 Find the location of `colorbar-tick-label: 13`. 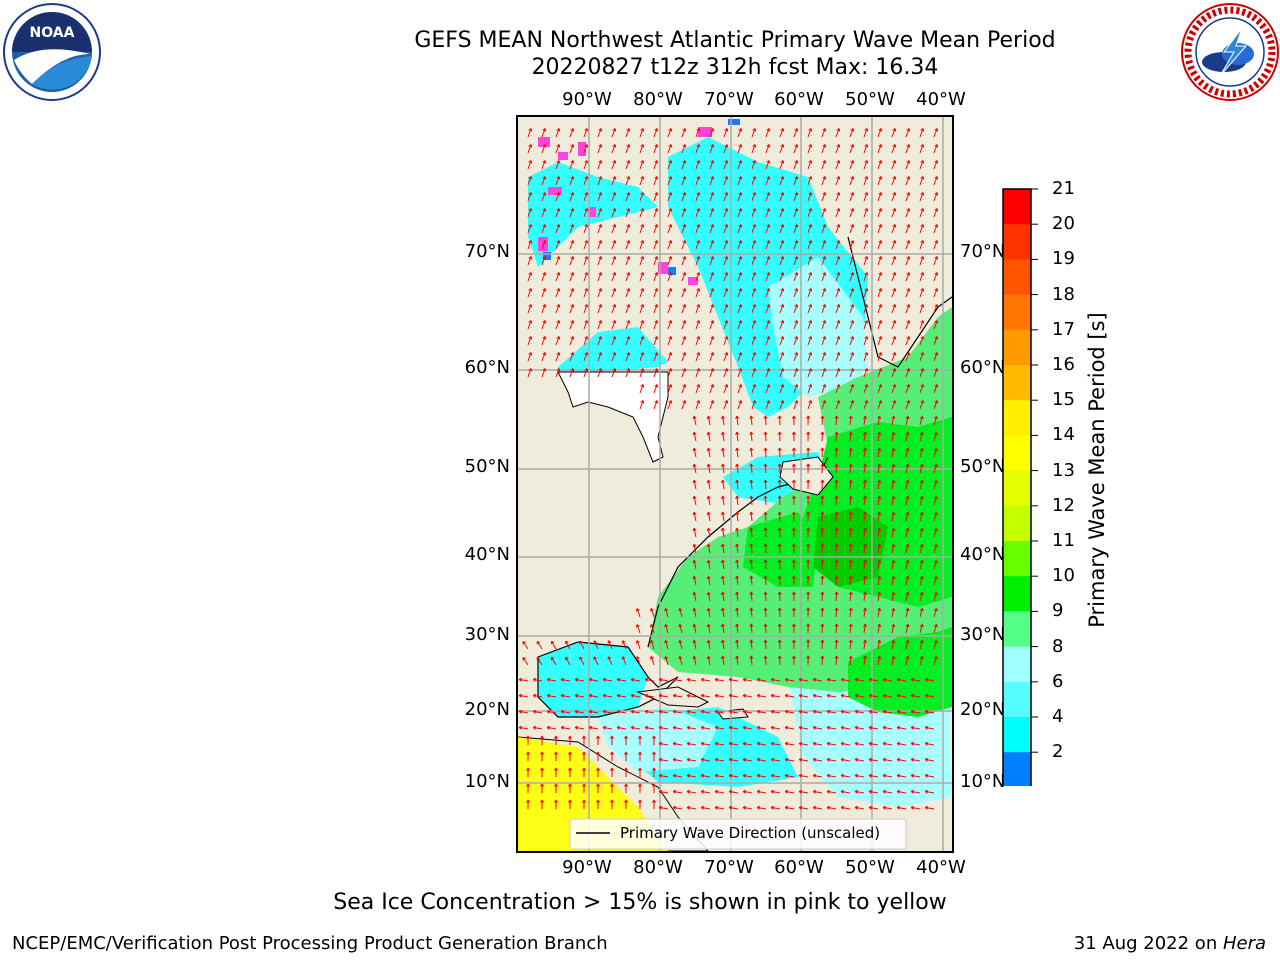

colorbar-tick-label: 13 is located at coordinates (1063, 470).